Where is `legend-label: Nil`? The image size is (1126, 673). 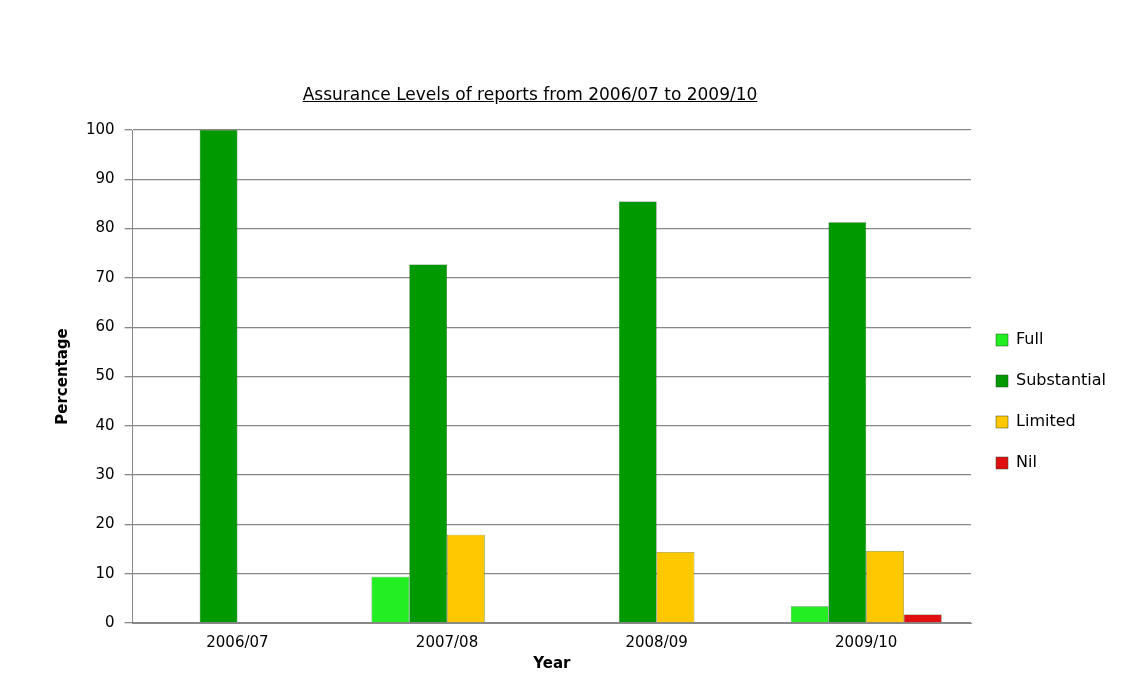
legend-label: Nil is located at coordinates (1026, 462).